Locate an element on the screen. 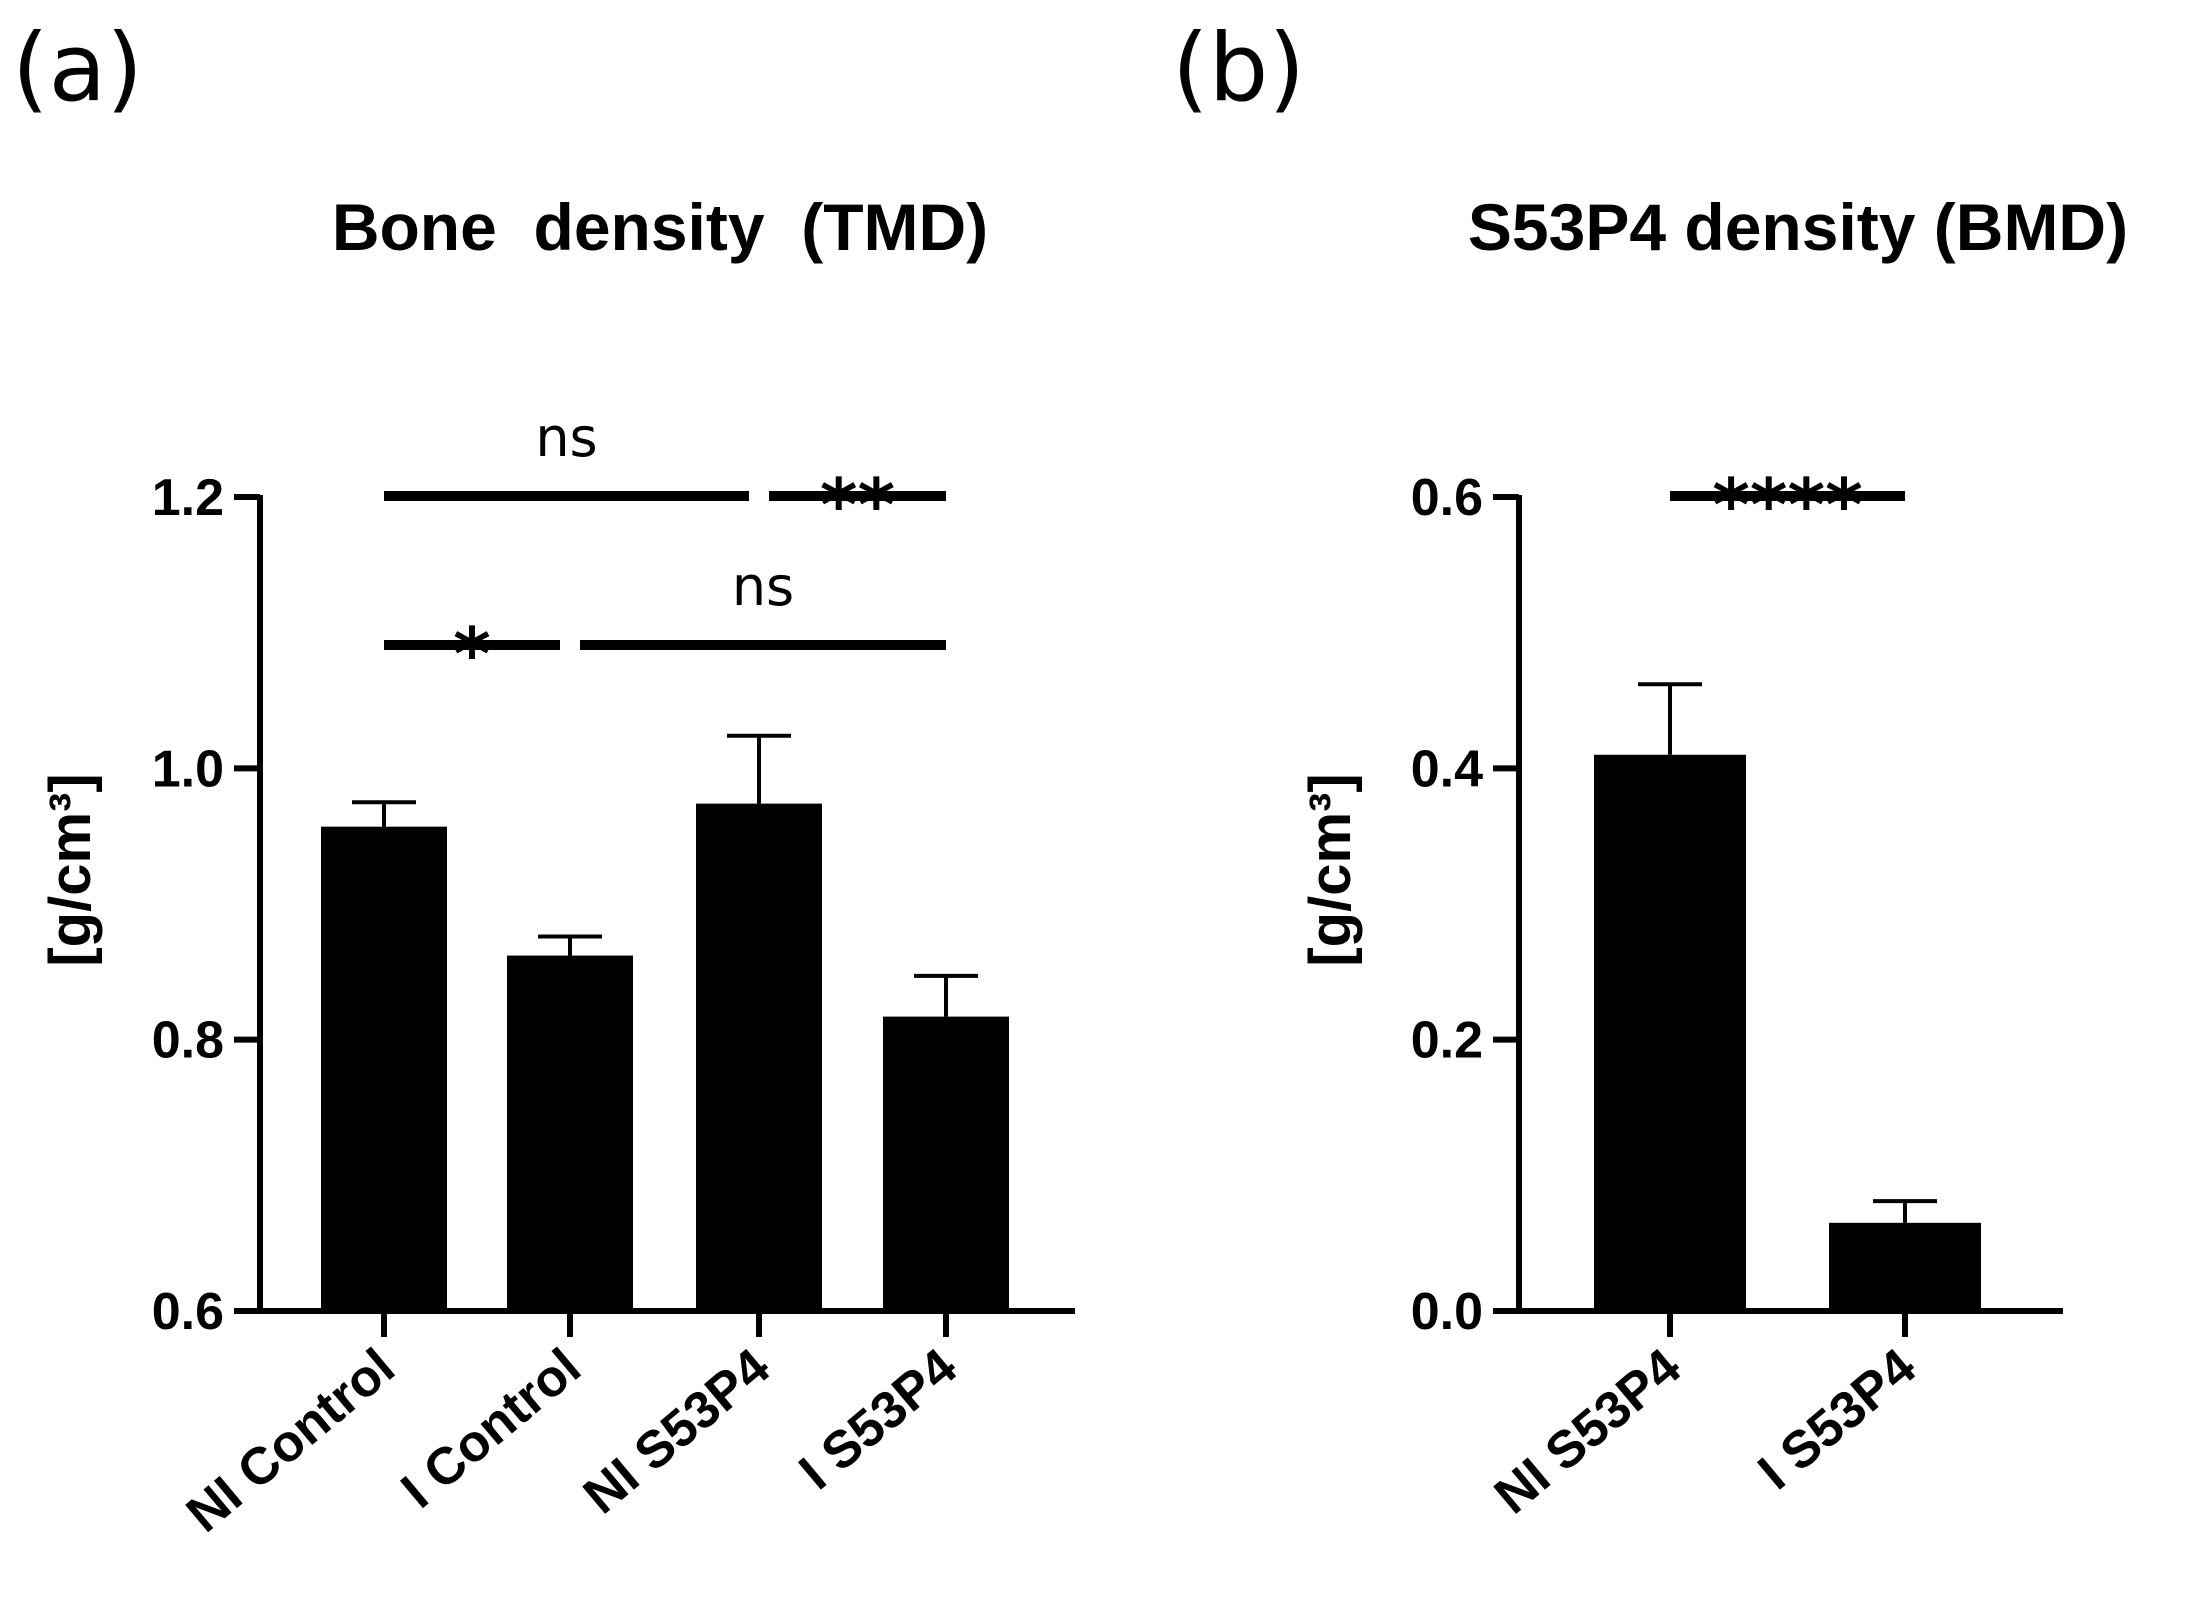  panel-a-ylabel: [g/cm³] is located at coordinates (70, 869).